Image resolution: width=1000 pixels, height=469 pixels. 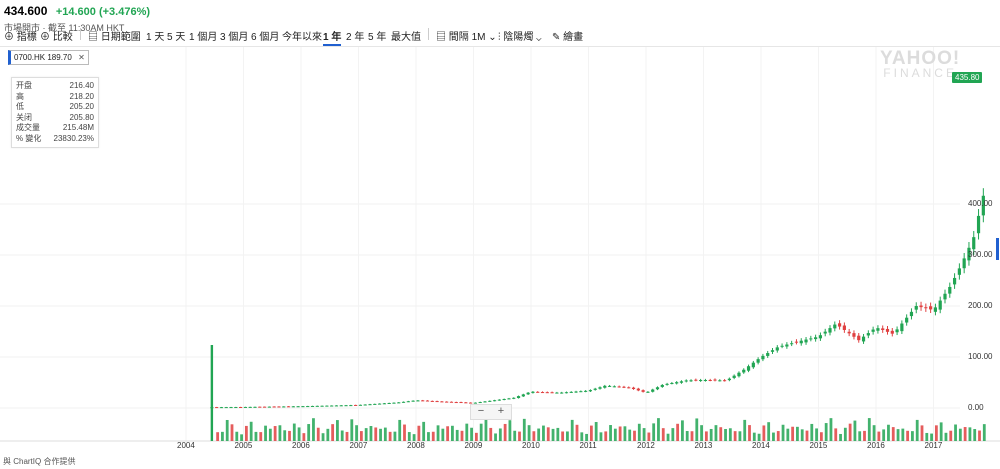 What do you see at coordinates (302, 37) in the screenshot?
I see `range-tab-5: 今年以來` at bounding box center [302, 37].